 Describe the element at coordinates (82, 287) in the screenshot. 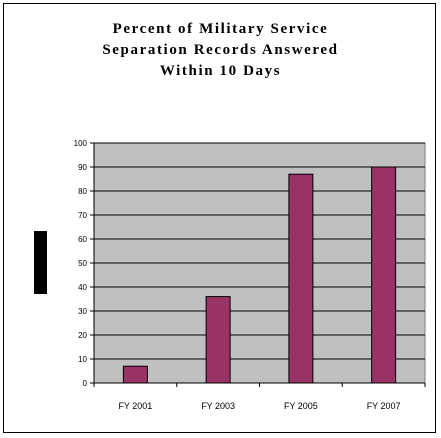

I see `y-tick-label-40: 40` at that location.